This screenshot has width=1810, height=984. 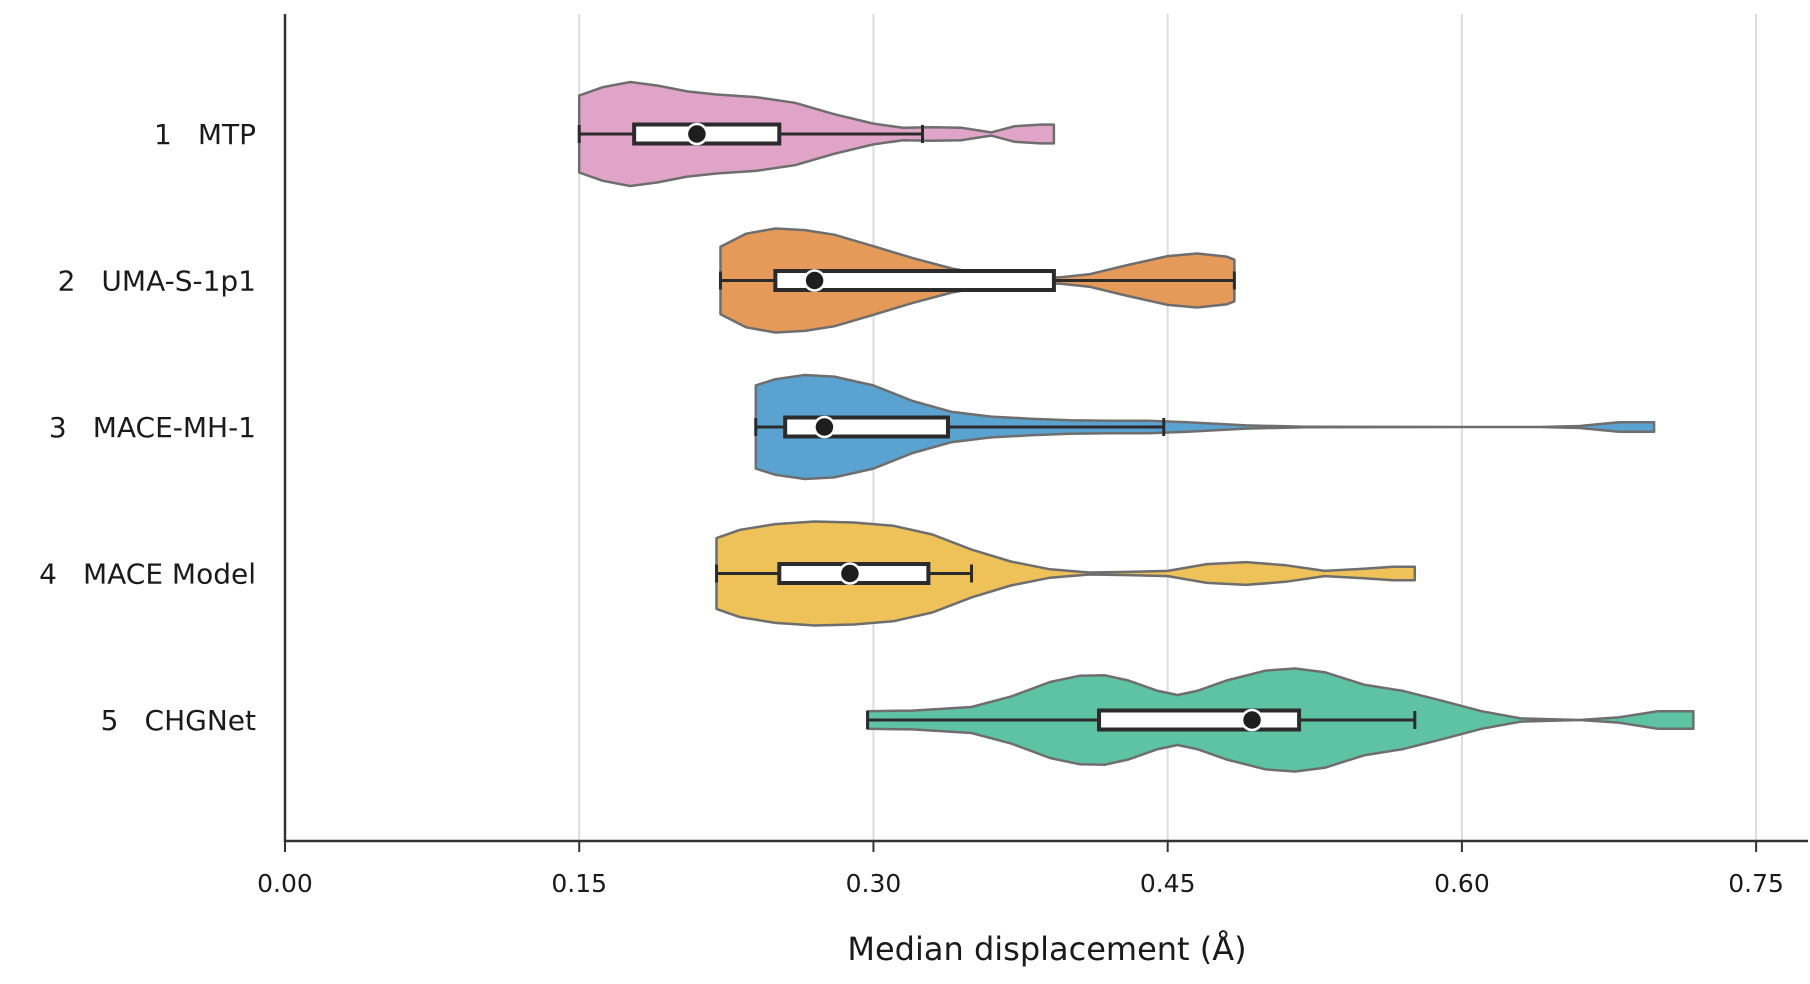 I want to click on category-name: MACE-MH-1, so click(x=174, y=427).